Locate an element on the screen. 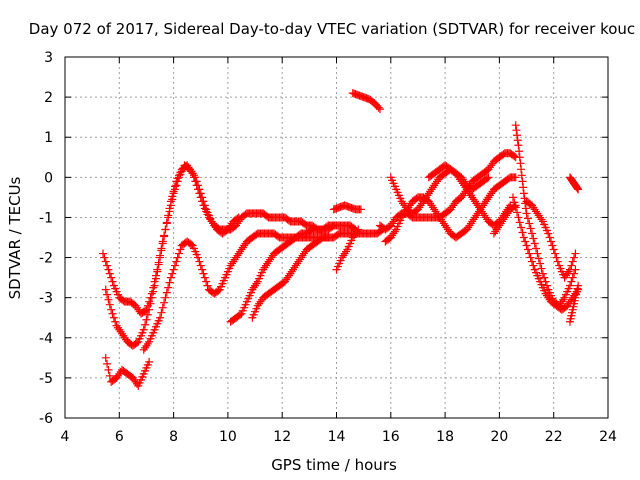  x-tick-label: 14 is located at coordinates (337, 437).